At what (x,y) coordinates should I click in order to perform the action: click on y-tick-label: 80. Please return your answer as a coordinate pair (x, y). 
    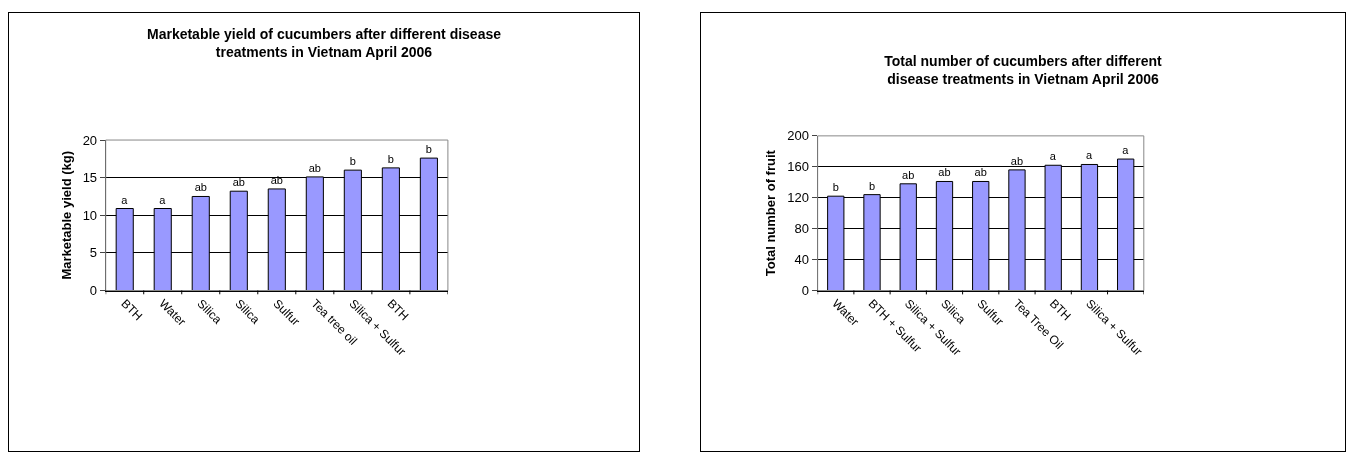
    Looking at the image, I should click on (802, 229).